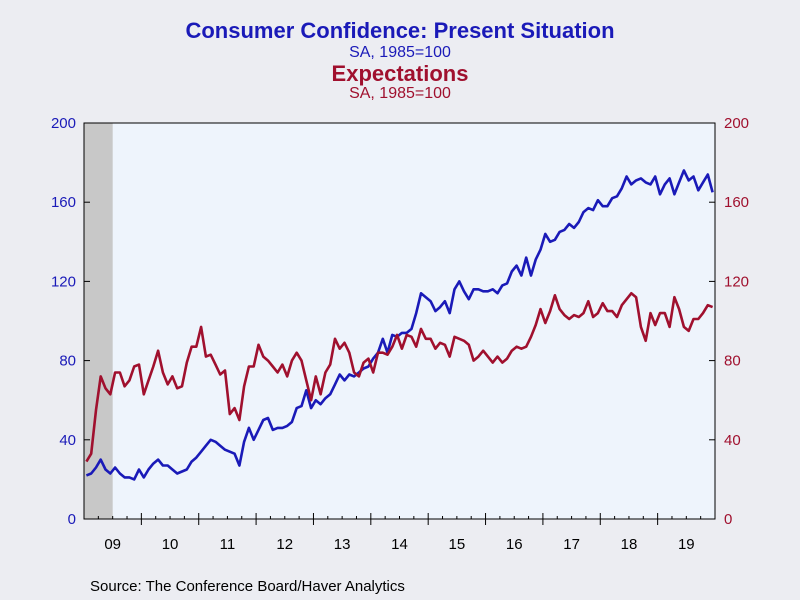 The width and height of the screenshot is (800, 600). I want to click on y-tick-label-left: 40, so click(67, 440).